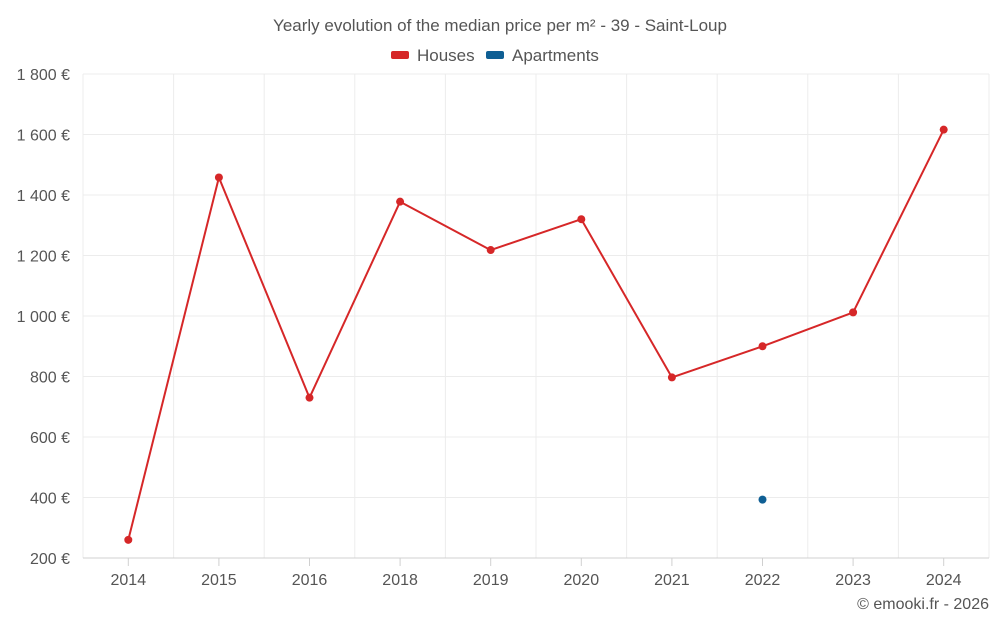  I want to click on x-tick-label: 2014, so click(129, 580).